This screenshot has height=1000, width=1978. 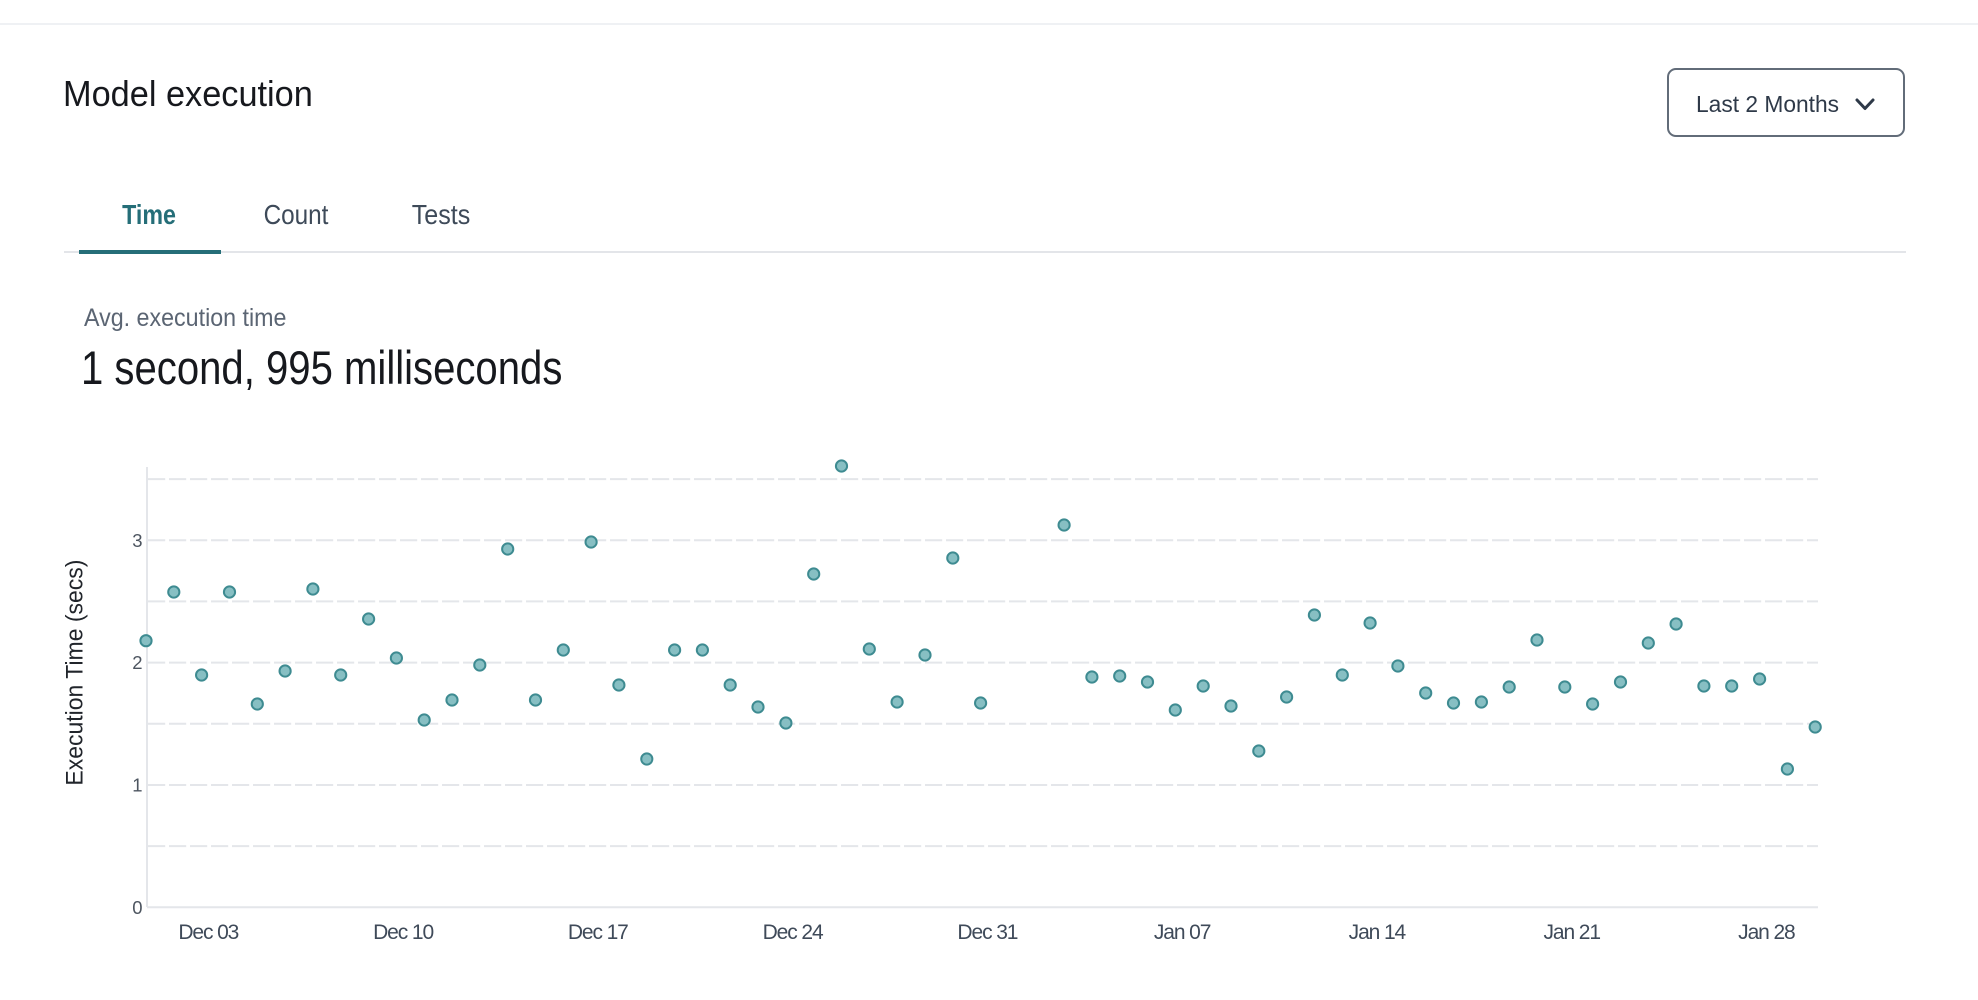 What do you see at coordinates (1766, 932) in the screenshot?
I see `svg-text: Jan 28` at bounding box center [1766, 932].